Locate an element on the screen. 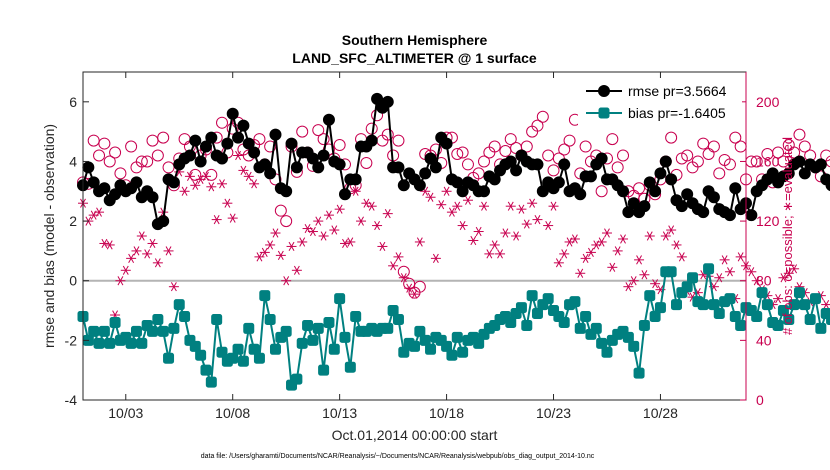 The height and width of the screenshot is (470, 830). x-axis-label: Oct.01,2014 00:00:00 start is located at coordinates (415, 435).